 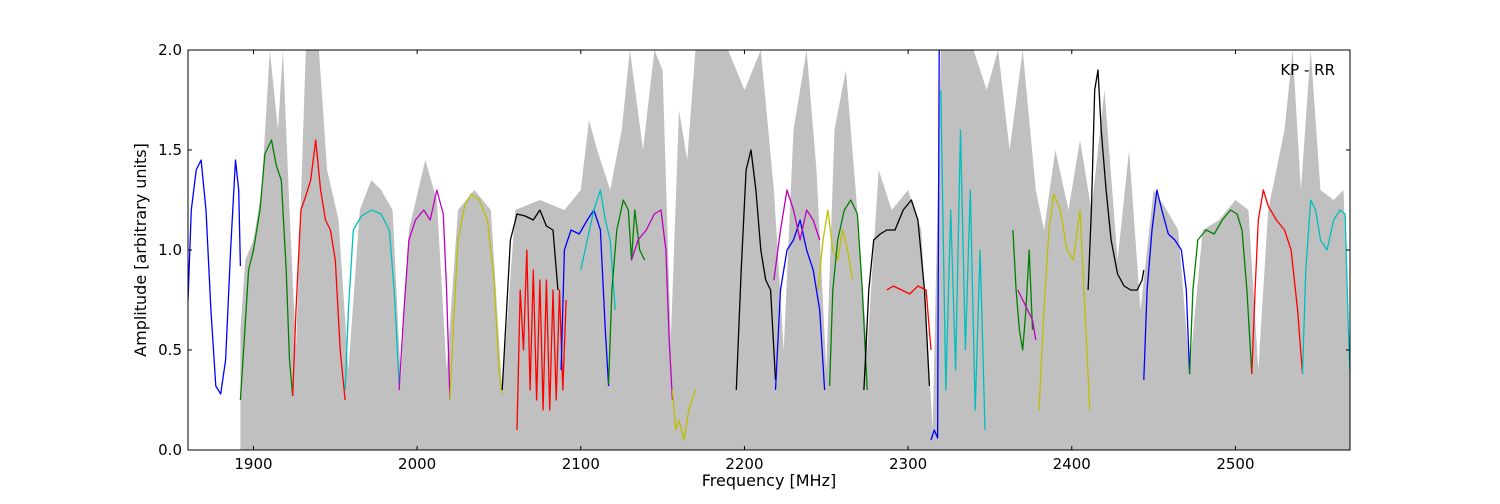 What do you see at coordinates (1307, 70) in the screenshot?
I see `chart-annotation: KP - RR` at bounding box center [1307, 70].